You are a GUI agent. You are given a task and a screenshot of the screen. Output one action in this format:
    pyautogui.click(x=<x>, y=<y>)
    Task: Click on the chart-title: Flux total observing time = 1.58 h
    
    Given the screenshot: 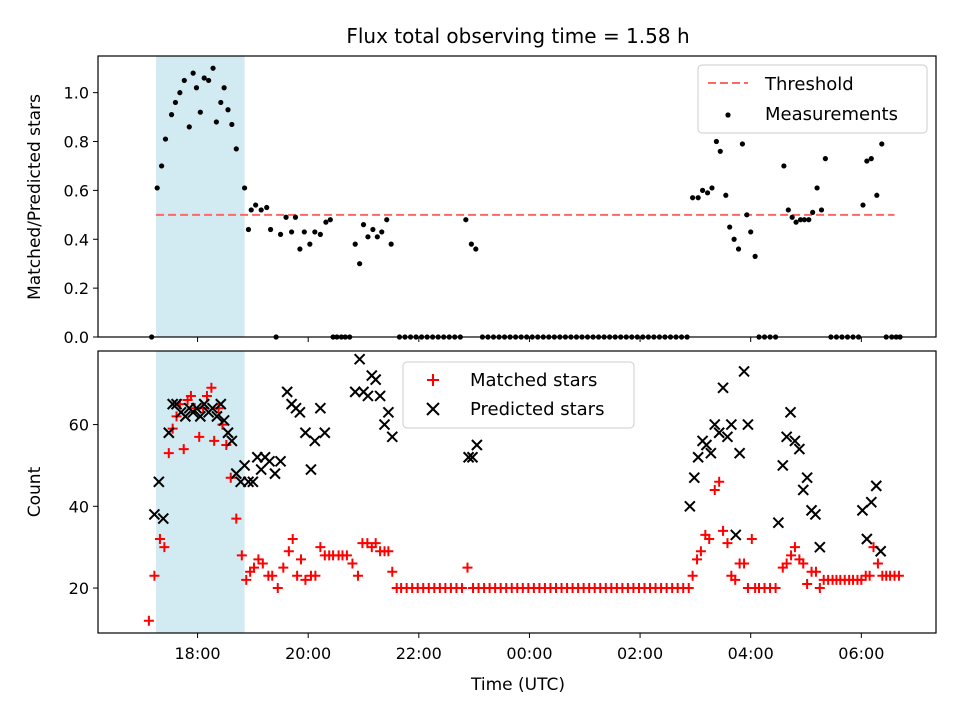 What is the action you would take?
    pyautogui.click(x=517, y=36)
    